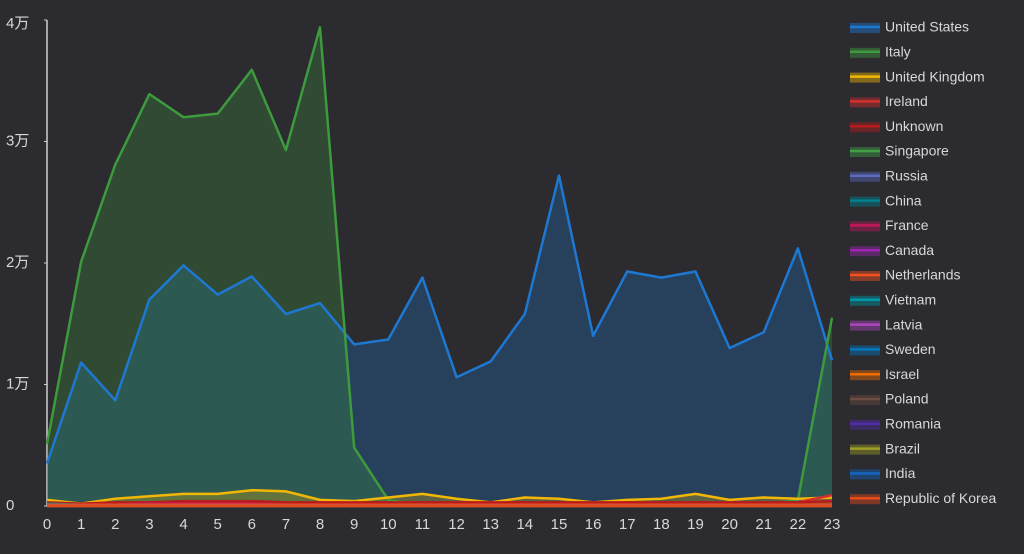 This screenshot has height=554, width=1024. I want to click on x-tick-label: 11, so click(423, 524).